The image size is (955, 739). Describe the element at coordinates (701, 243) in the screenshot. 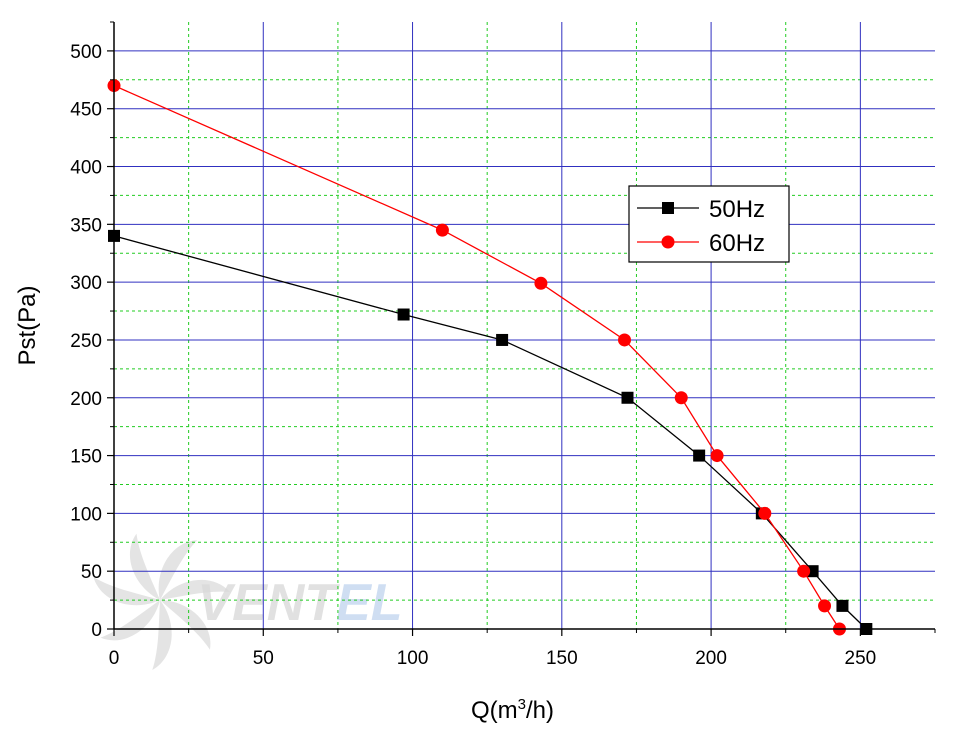

I see `legend-item-60Hz: 60Hz` at that location.